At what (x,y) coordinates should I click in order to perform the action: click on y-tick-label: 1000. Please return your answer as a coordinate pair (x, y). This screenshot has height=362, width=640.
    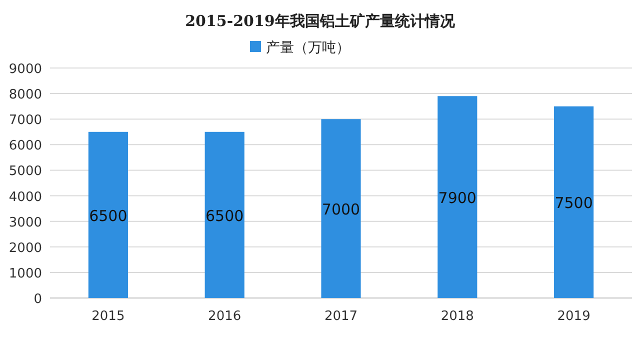
    Looking at the image, I should click on (25, 274).